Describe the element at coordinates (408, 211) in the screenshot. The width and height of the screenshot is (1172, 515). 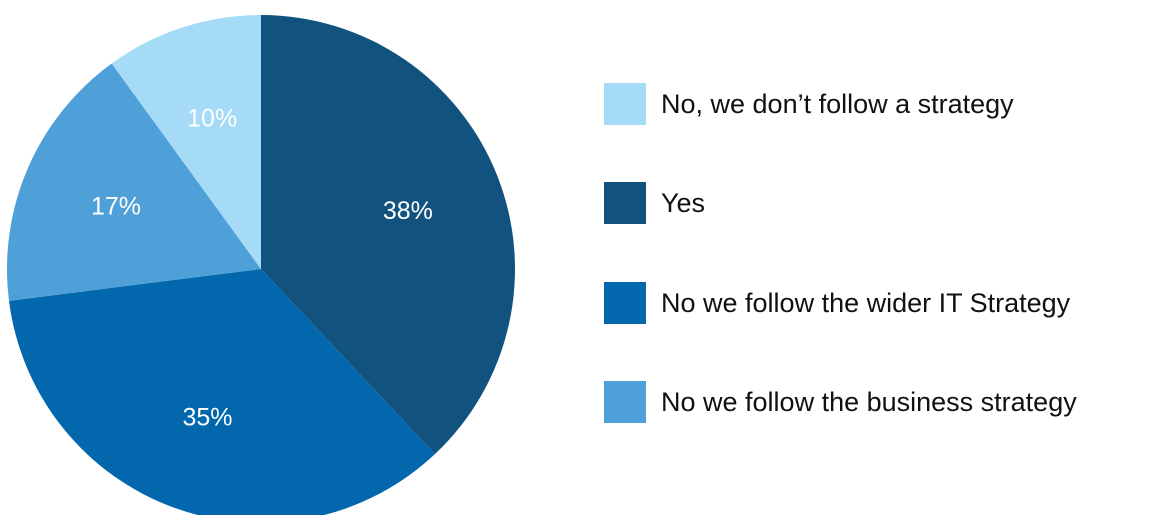
I see `slice-value-label: 38%` at that location.